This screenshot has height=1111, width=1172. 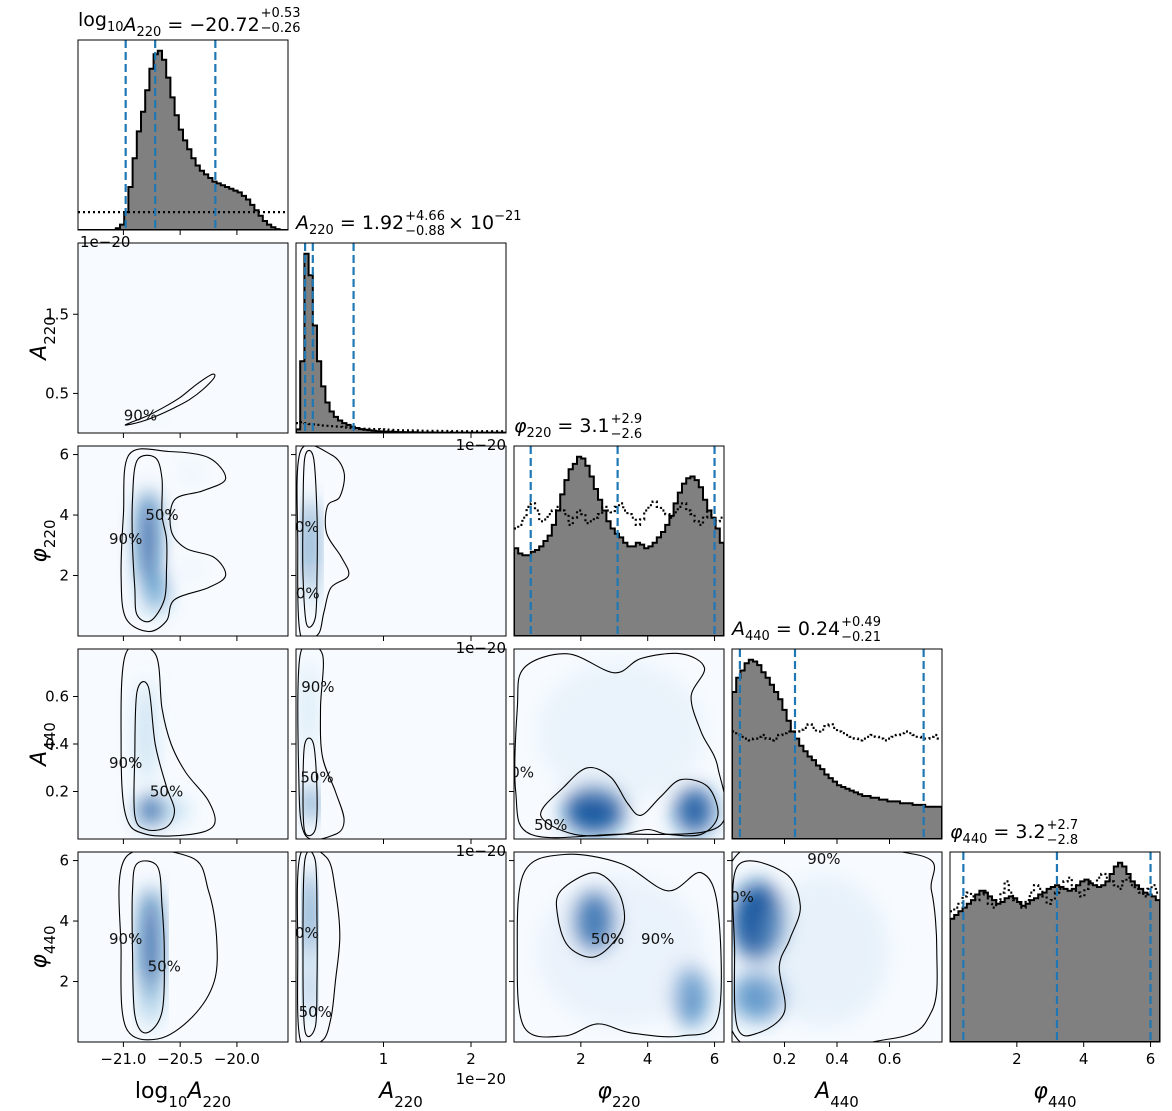 What do you see at coordinates (384, 1059) in the screenshot?
I see `x-tick-label: 1` at bounding box center [384, 1059].